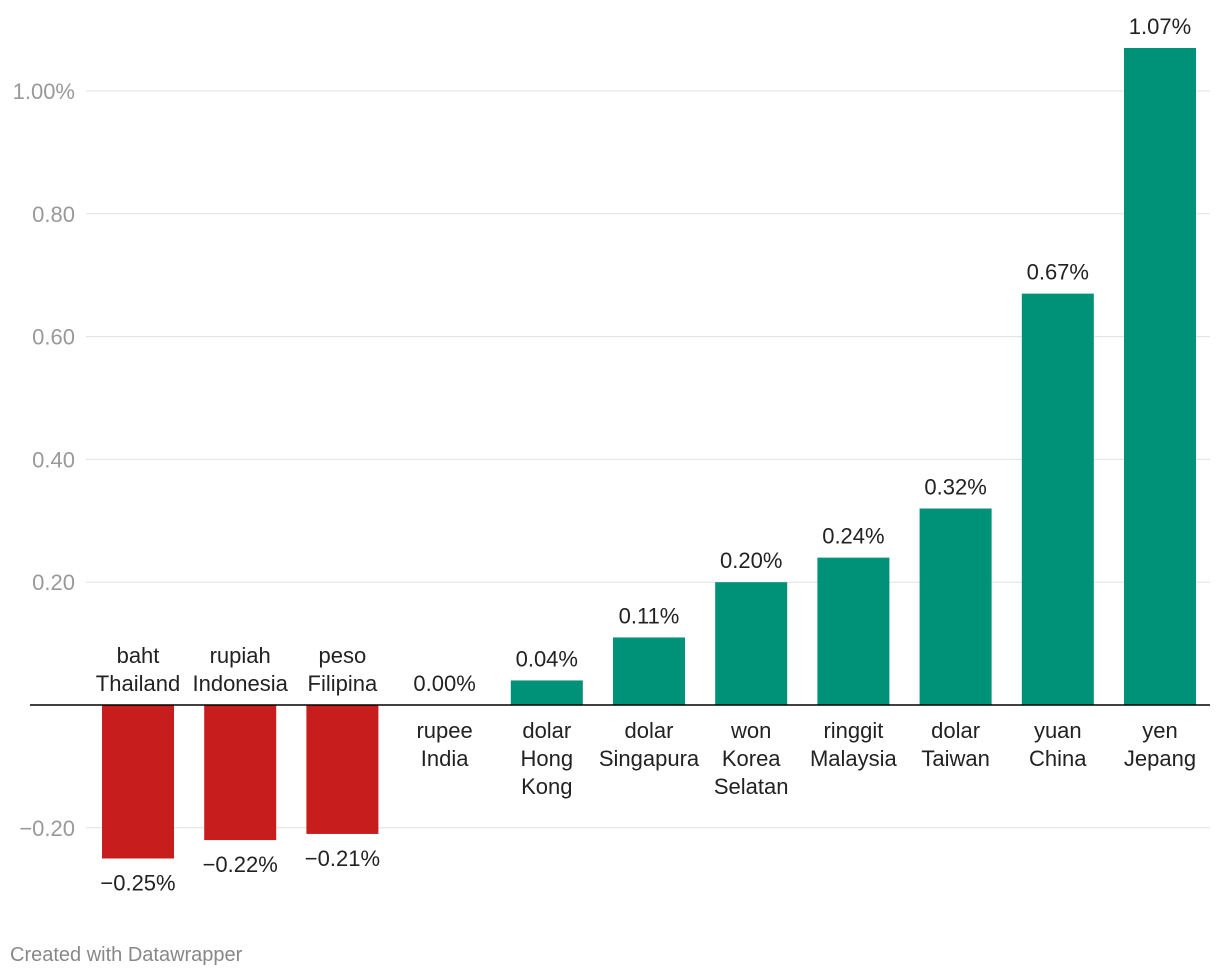 This screenshot has height=980, width=1220. What do you see at coordinates (1058, 730) in the screenshot?
I see `category-label: yuan` at bounding box center [1058, 730].